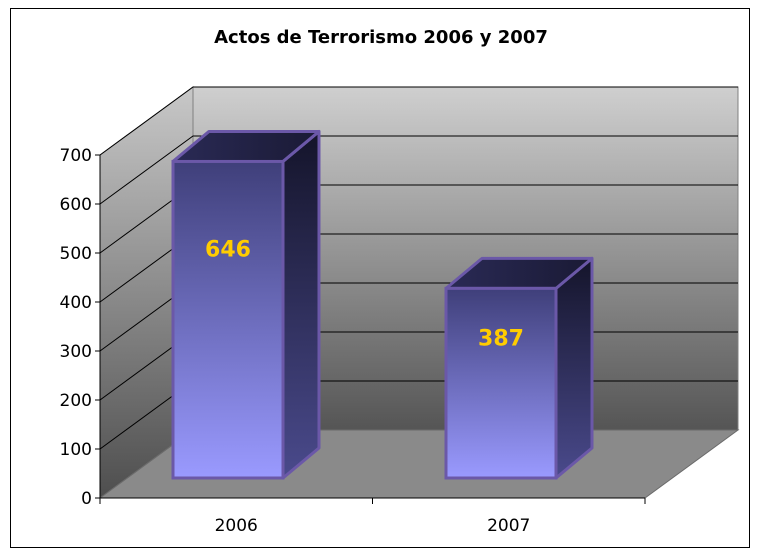 This screenshot has height=558, width=762. I want to click on chart-title: Actos de Terrorismo 2006 y 2007, so click(381, 37).